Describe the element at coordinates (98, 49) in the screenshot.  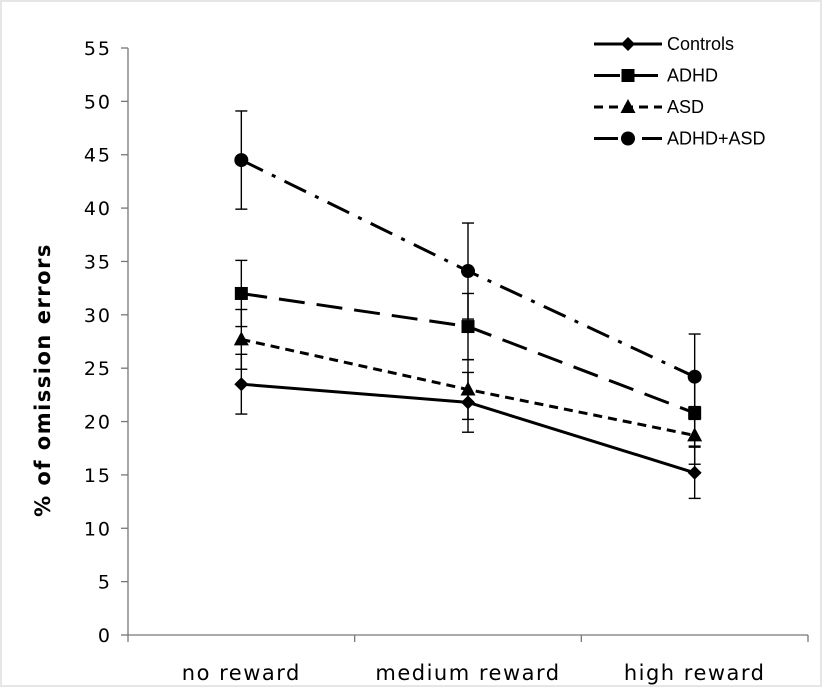
I see `y-tick-label: 55` at that location.